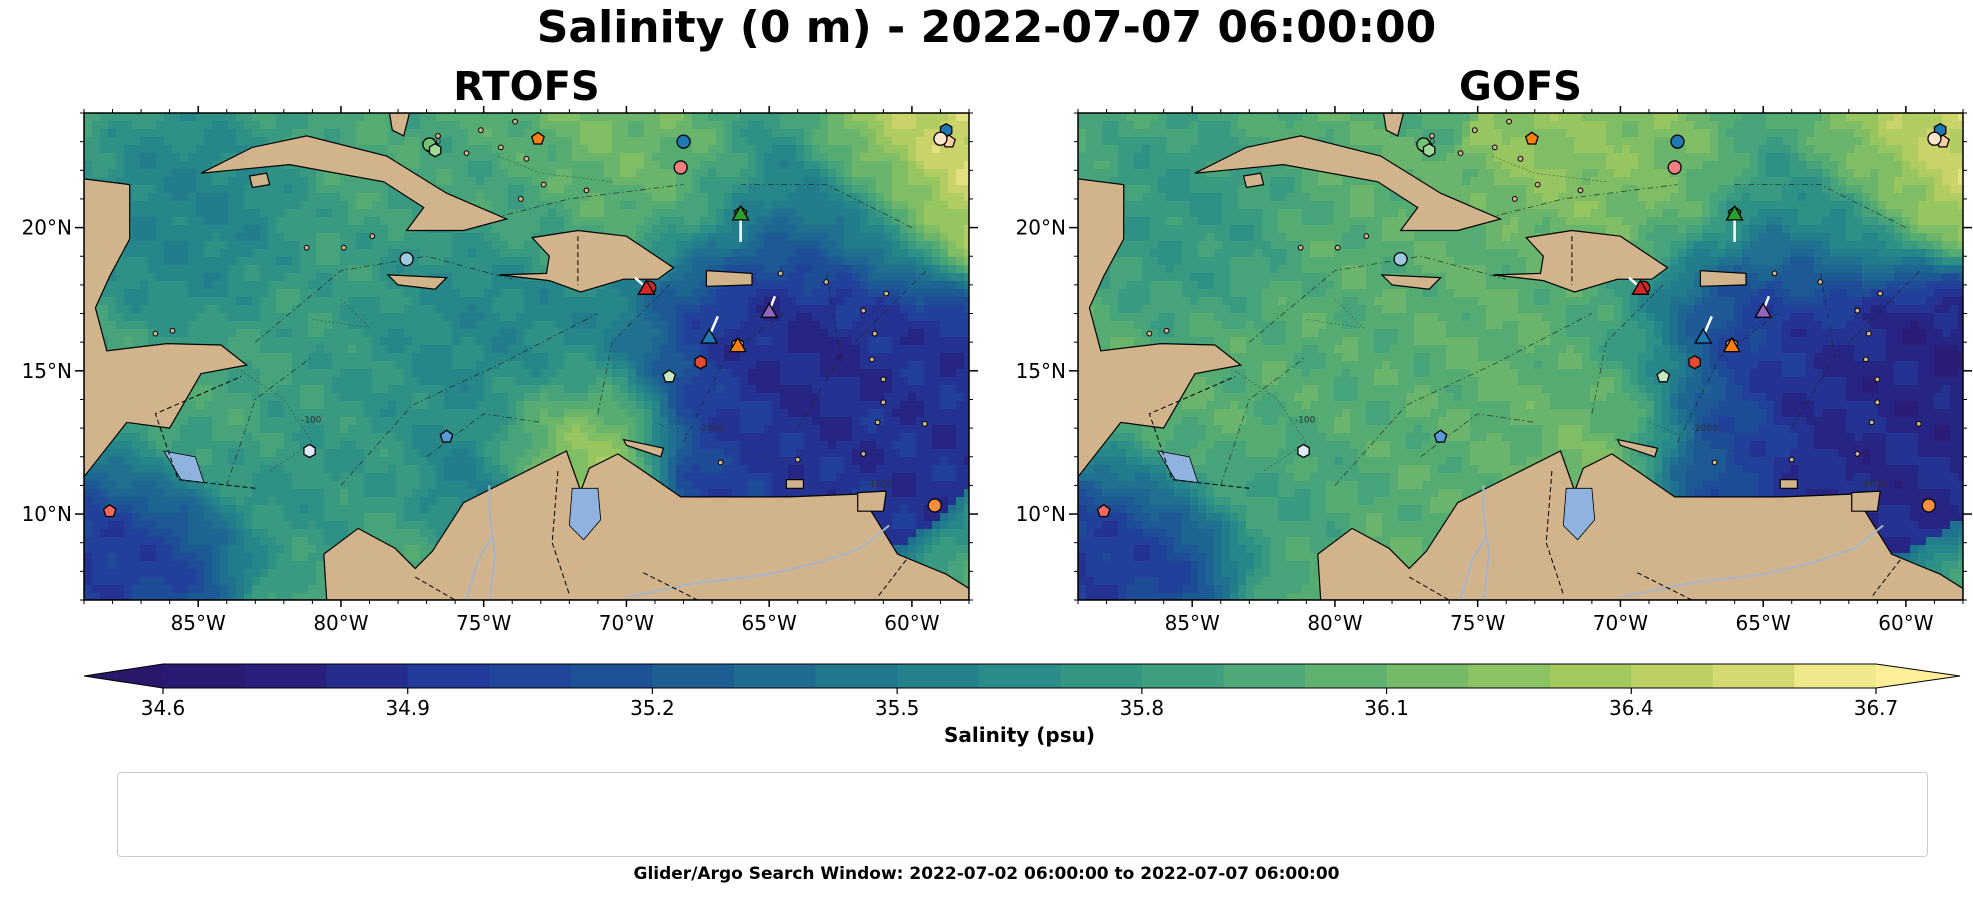 This screenshot has width=1973, height=897. Describe the element at coordinates (794, 484) in the screenshot. I see `margarita-land` at that location.